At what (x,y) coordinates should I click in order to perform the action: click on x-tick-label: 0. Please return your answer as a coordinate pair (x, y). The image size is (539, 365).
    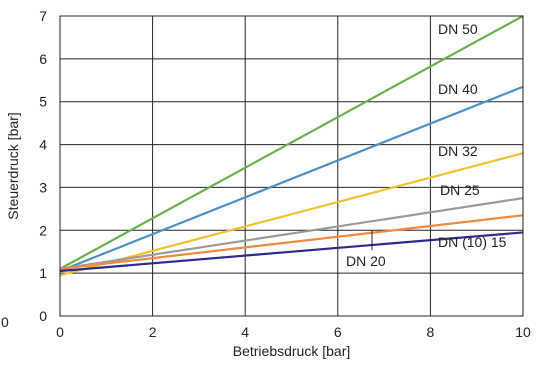
    Looking at the image, I should click on (60, 332).